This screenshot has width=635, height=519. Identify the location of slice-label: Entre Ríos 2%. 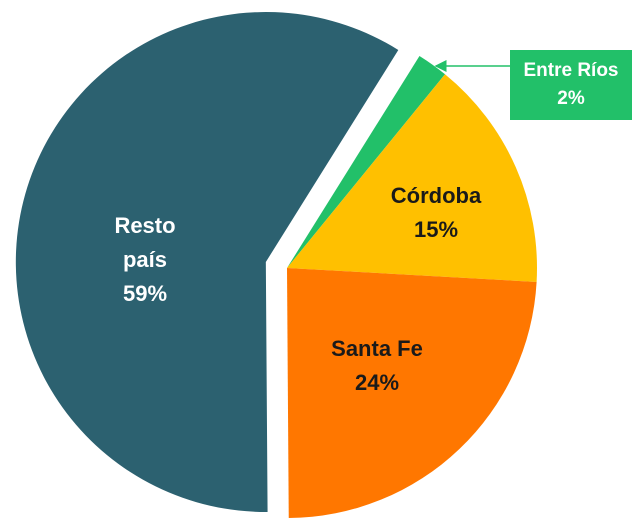
(571, 85).